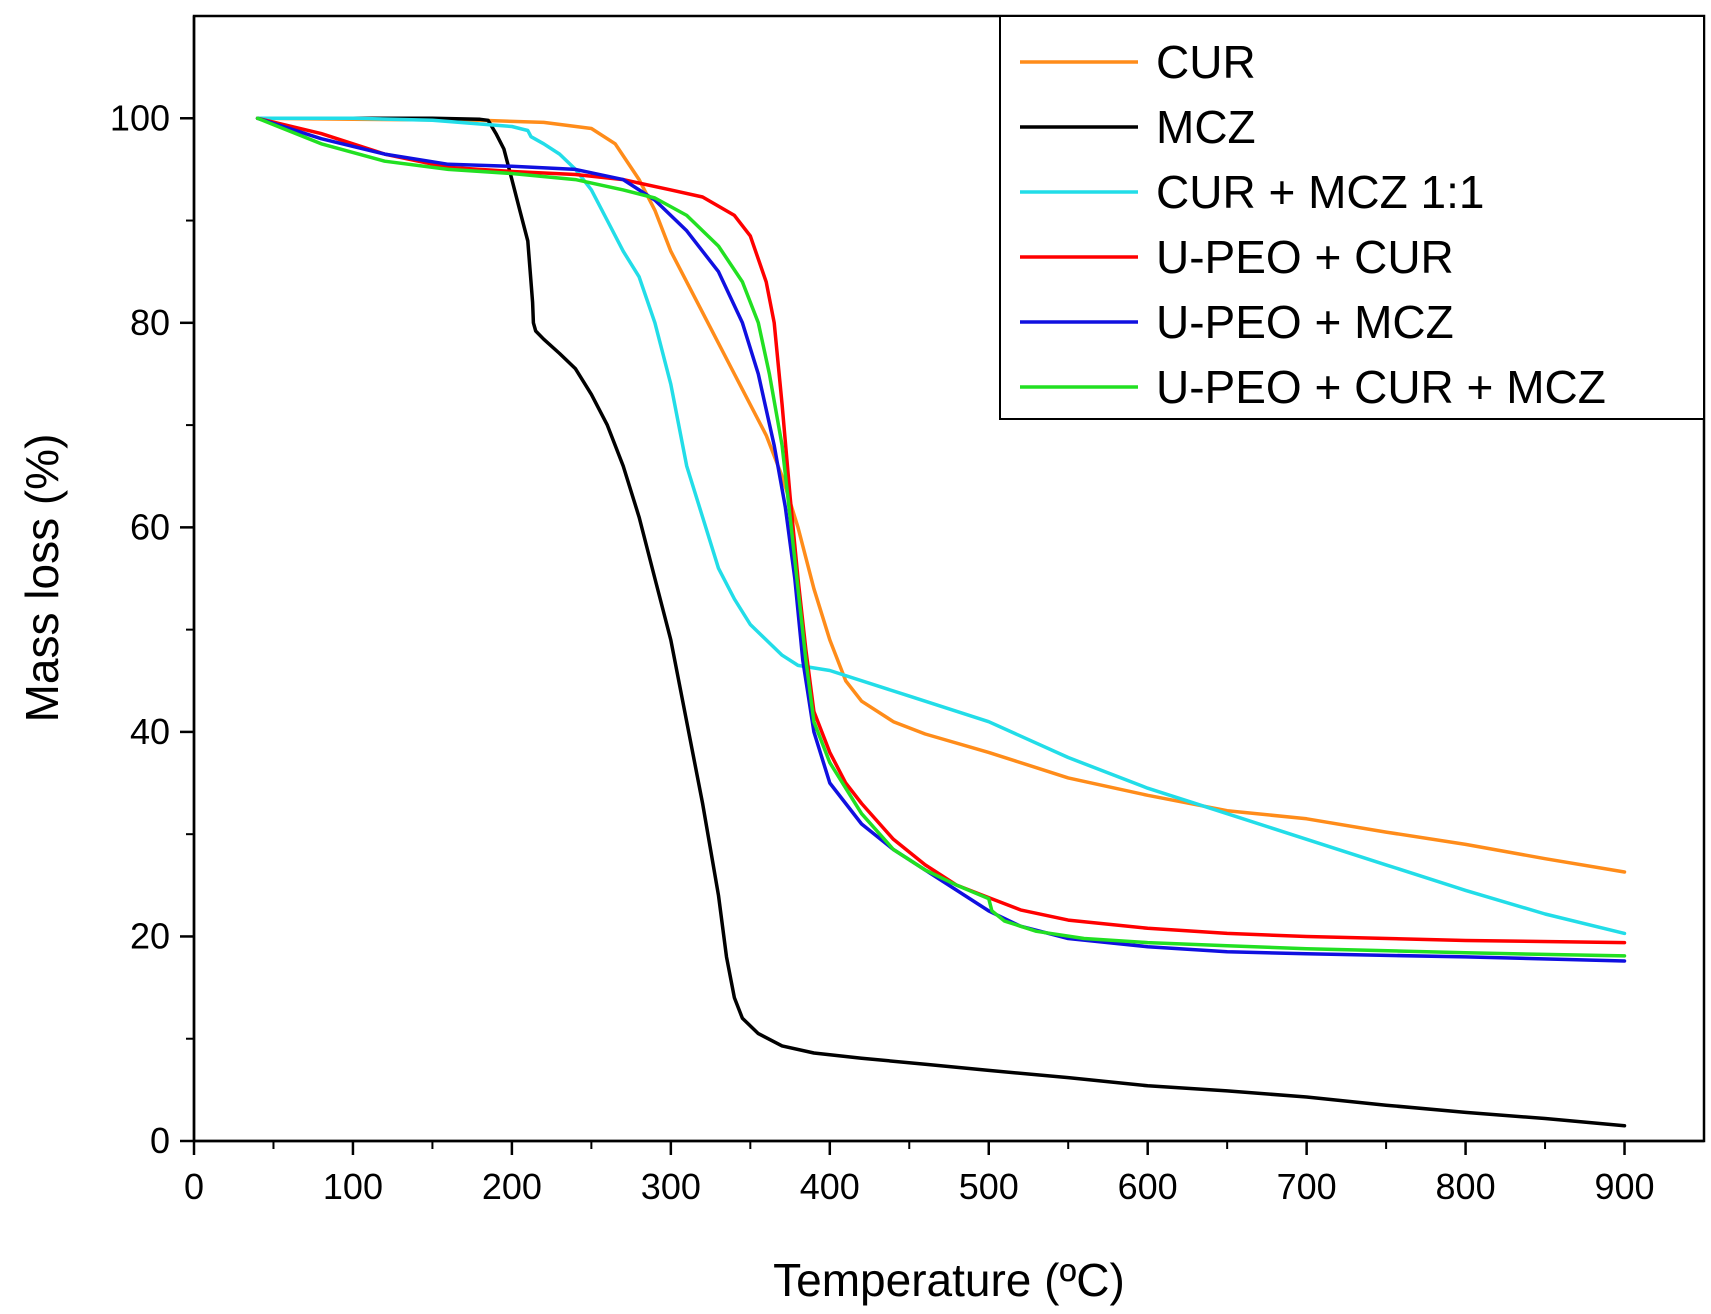 This screenshot has width=1711, height=1314. I want to click on x-tick-label: 700, so click(1307, 1186).